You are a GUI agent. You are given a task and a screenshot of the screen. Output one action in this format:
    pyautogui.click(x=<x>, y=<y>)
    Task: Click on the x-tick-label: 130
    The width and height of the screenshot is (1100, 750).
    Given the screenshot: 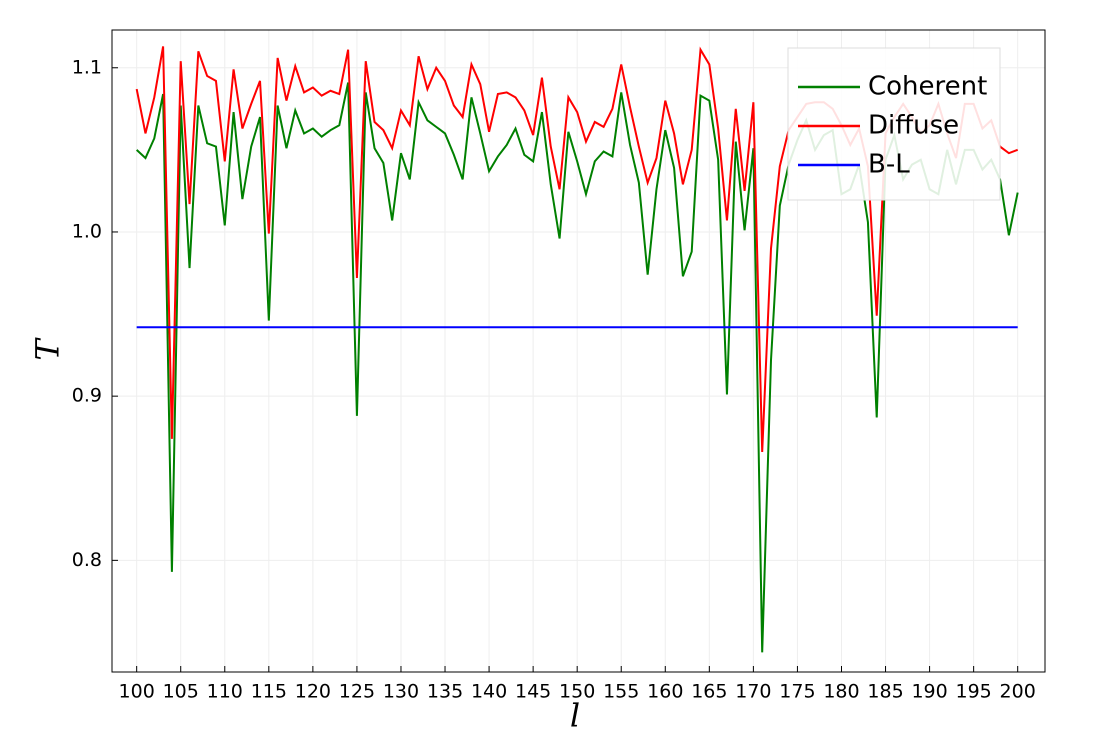 What is the action you would take?
    pyautogui.click(x=401, y=692)
    